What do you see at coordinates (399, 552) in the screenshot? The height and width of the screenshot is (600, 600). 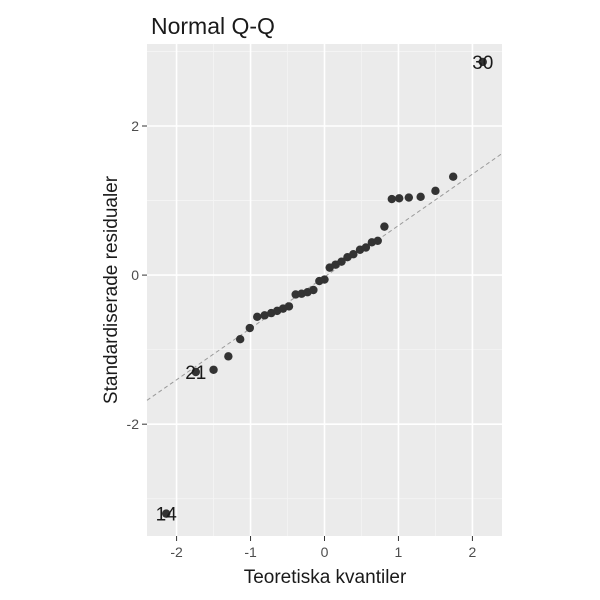 I see `x-tick-label: 1` at bounding box center [399, 552].